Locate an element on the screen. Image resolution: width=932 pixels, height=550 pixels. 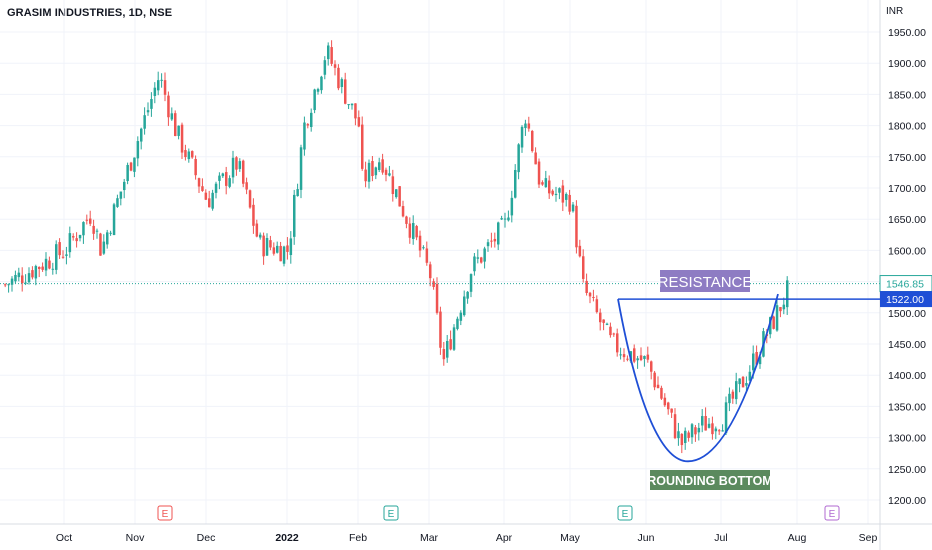
earnings-marker: E is located at coordinates (391, 513).